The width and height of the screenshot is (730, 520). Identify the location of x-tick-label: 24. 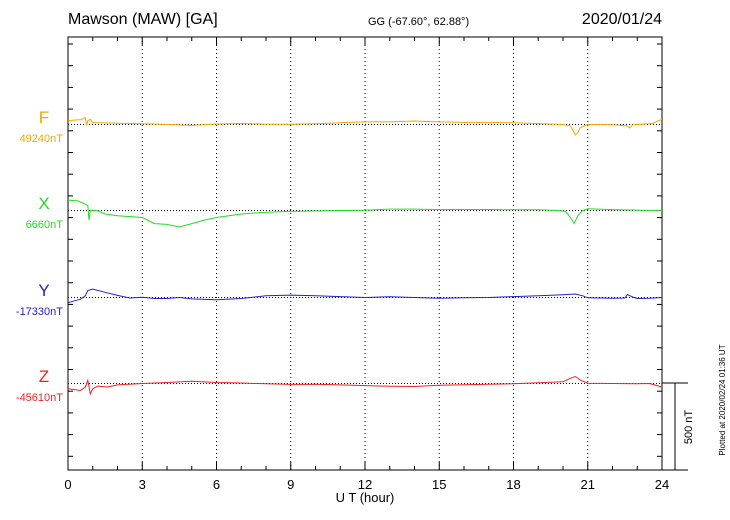
(662, 484).